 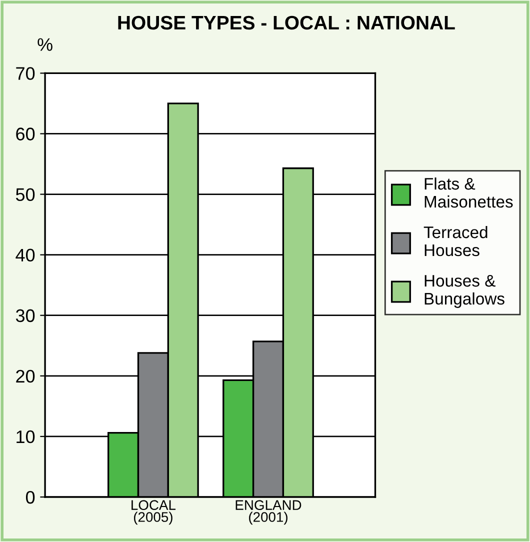 I want to click on y-tick-label: 10, so click(x=25, y=437).